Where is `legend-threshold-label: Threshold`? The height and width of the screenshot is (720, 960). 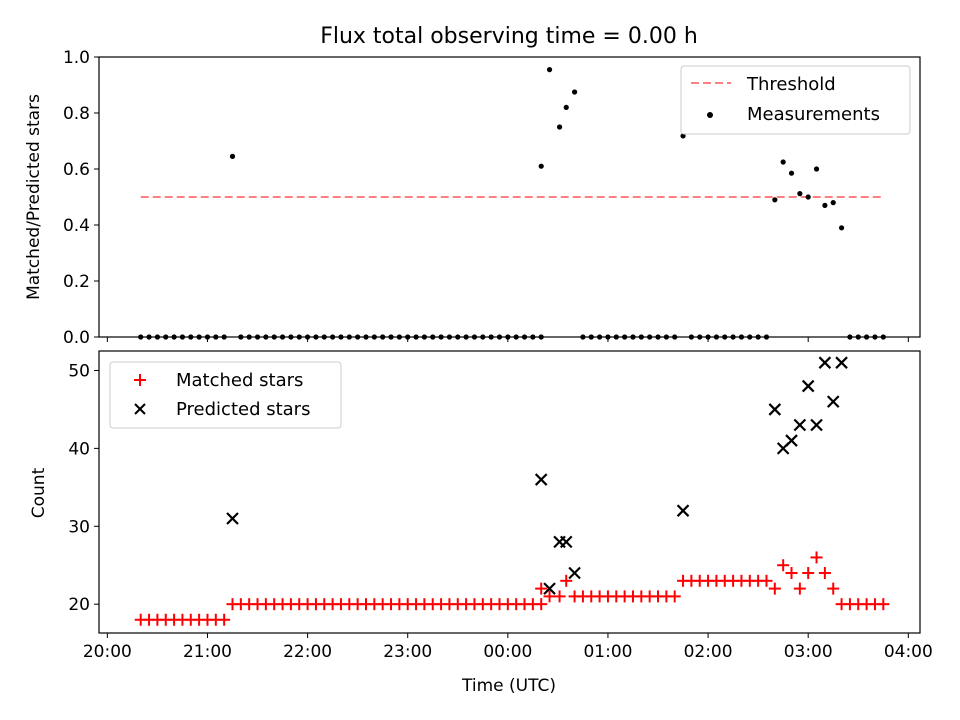
legend-threshold-label: Threshold is located at coordinates (791, 84).